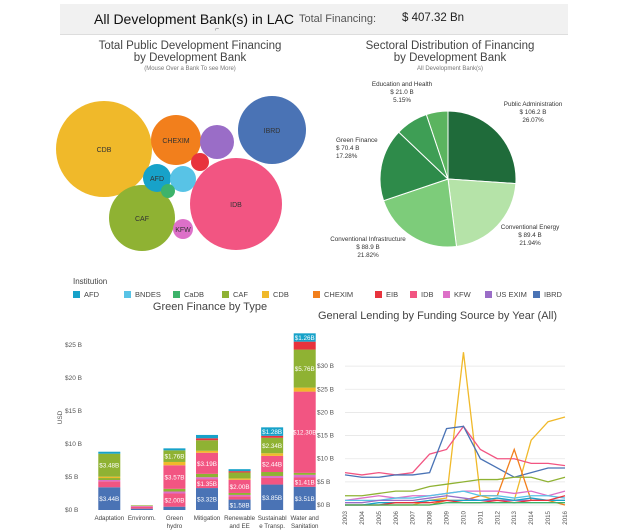  Describe the element at coordinates (240, 294) in the screenshot. I see `legend-label: CAF` at that location.